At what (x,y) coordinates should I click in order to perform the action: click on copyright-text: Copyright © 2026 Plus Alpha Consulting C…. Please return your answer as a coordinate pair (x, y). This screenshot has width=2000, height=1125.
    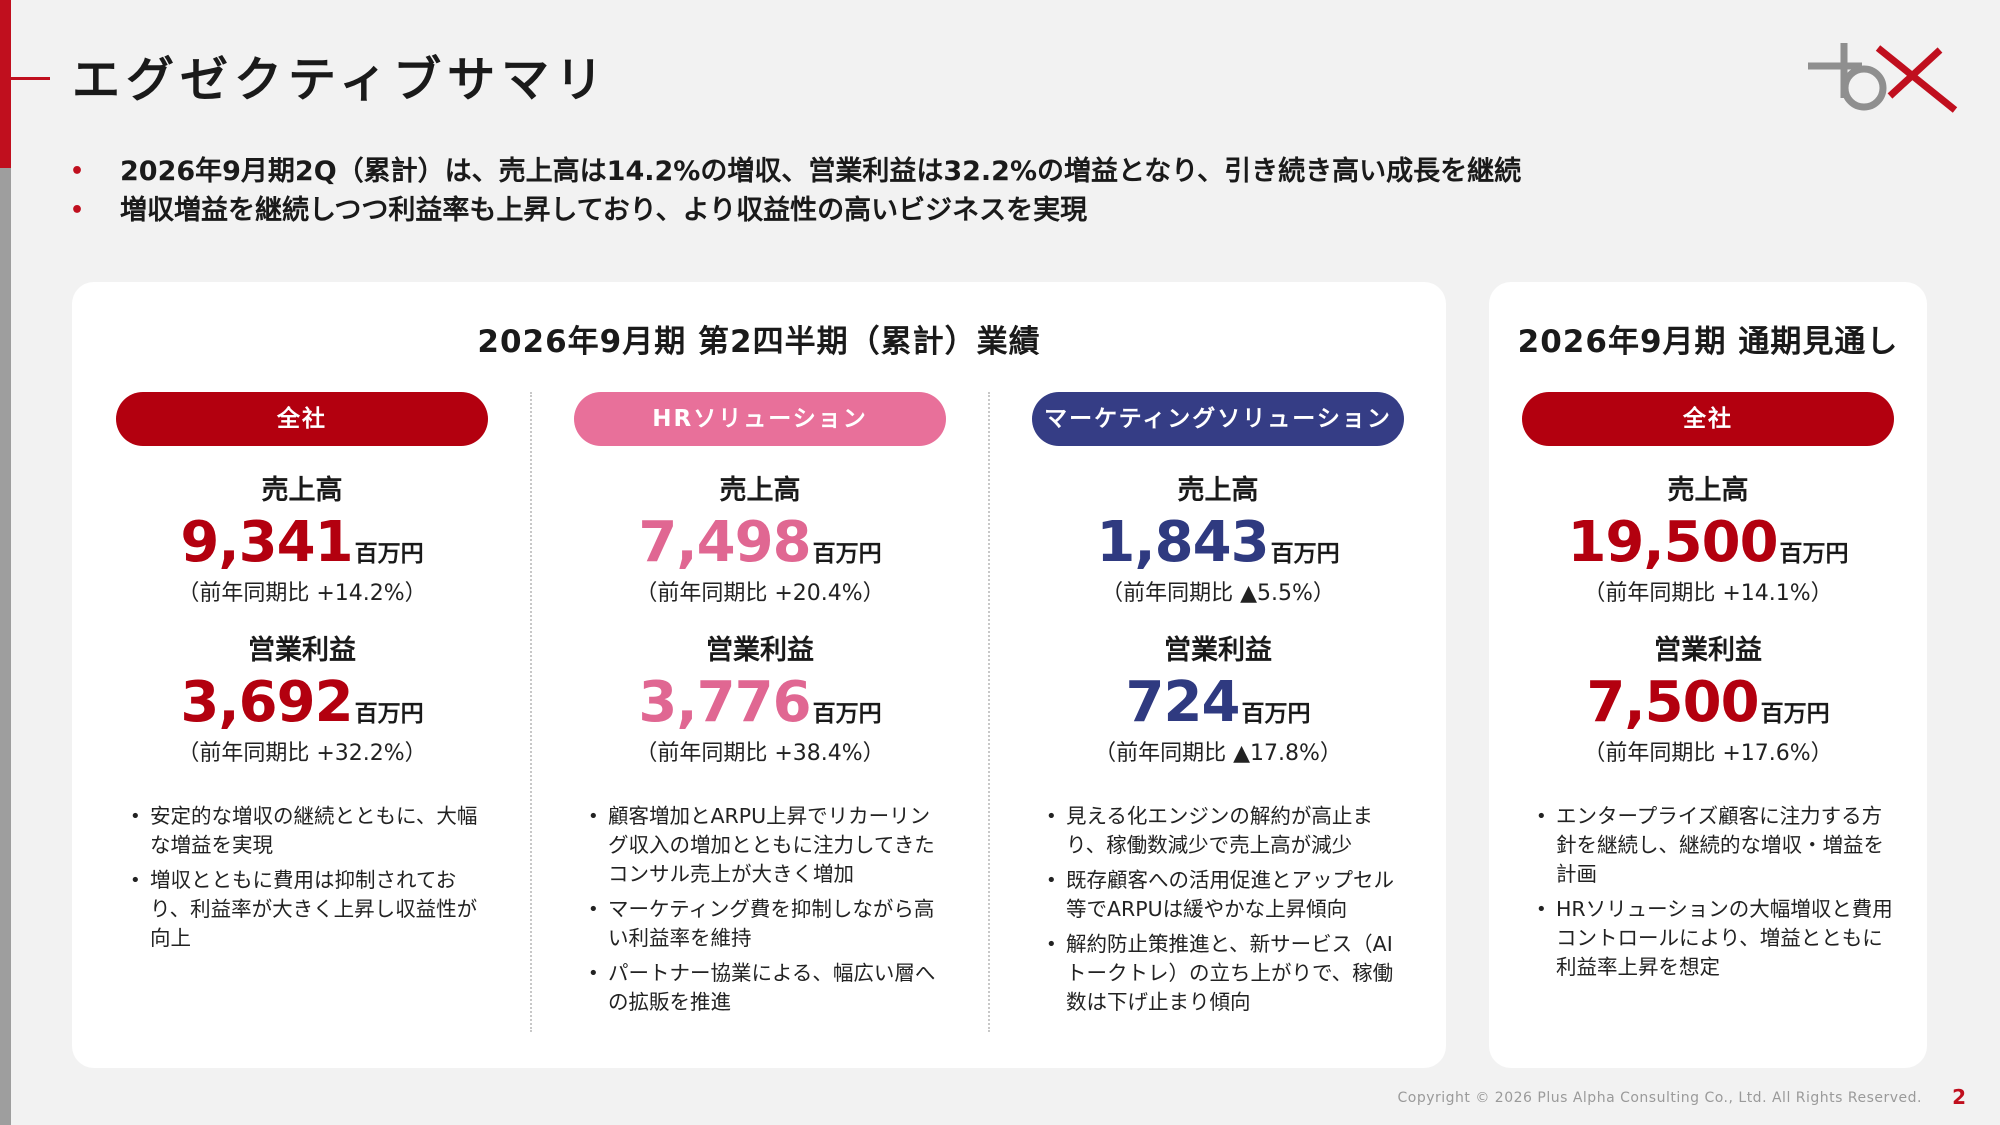
    Looking at the image, I should click on (1659, 1098).